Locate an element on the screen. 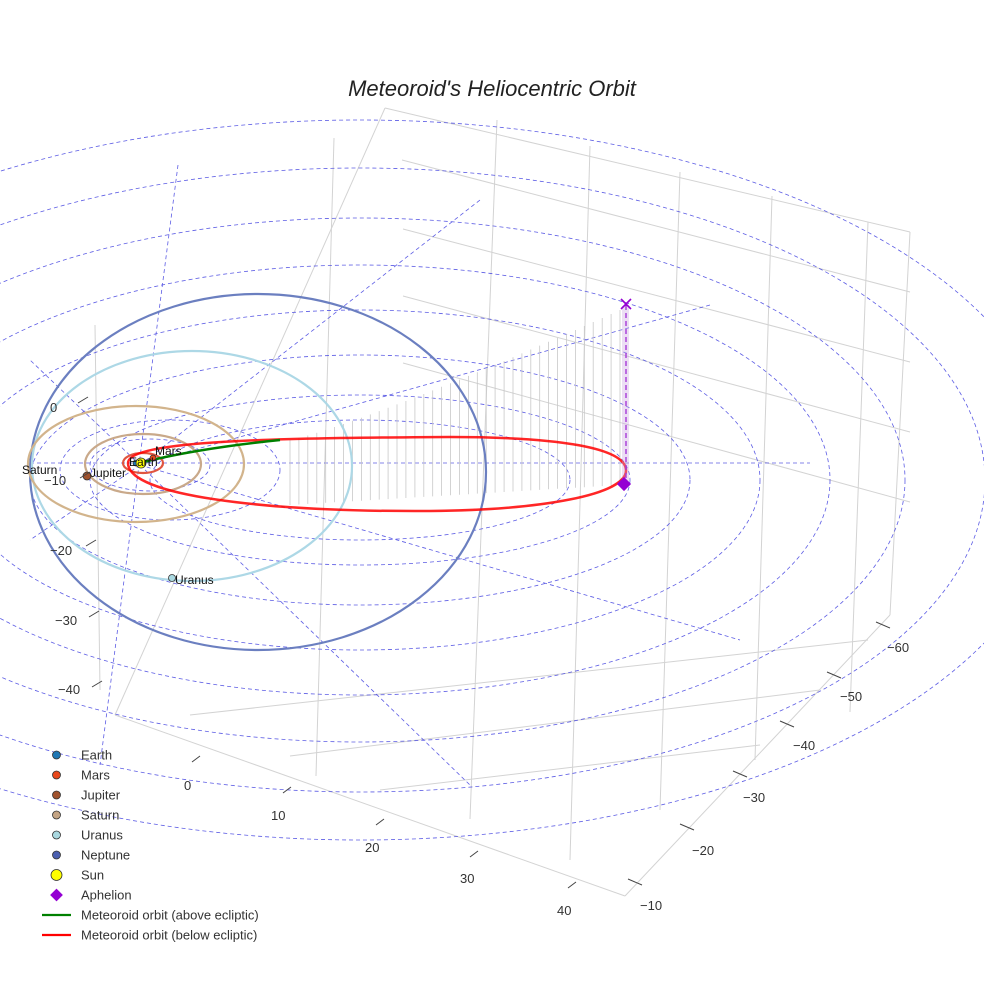 Image resolution: width=984 pixels, height=984 pixels. earth-label: Earth is located at coordinates (143, 462).